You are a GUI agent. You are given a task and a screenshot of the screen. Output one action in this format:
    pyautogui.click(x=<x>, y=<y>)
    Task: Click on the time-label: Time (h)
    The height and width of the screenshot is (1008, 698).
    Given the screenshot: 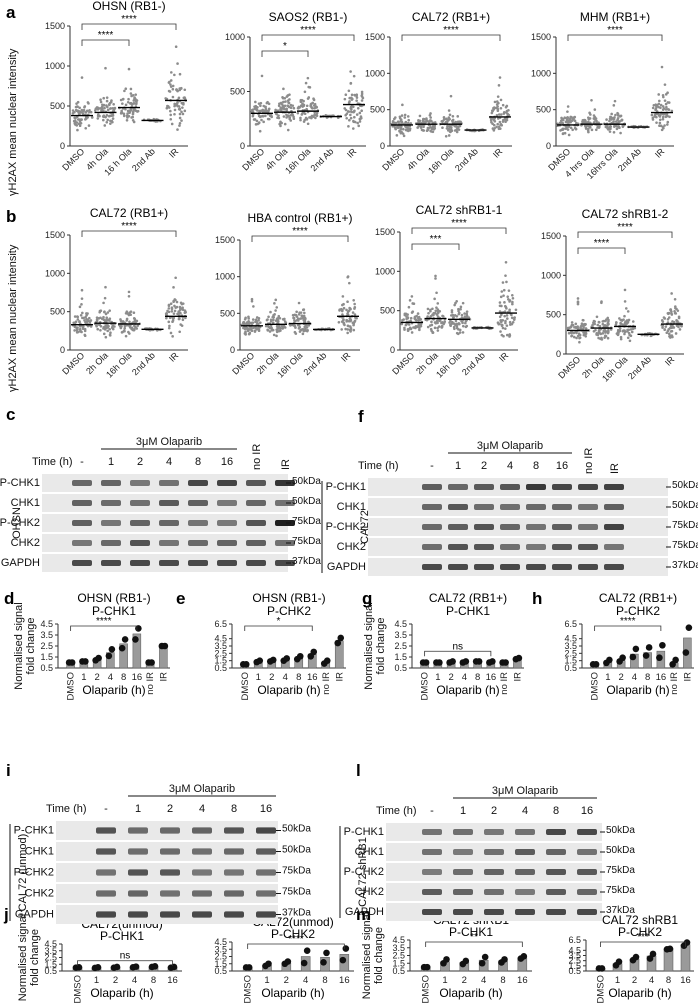 What is the action you would take?
    pyautogui.click(x=378, y=466)
    